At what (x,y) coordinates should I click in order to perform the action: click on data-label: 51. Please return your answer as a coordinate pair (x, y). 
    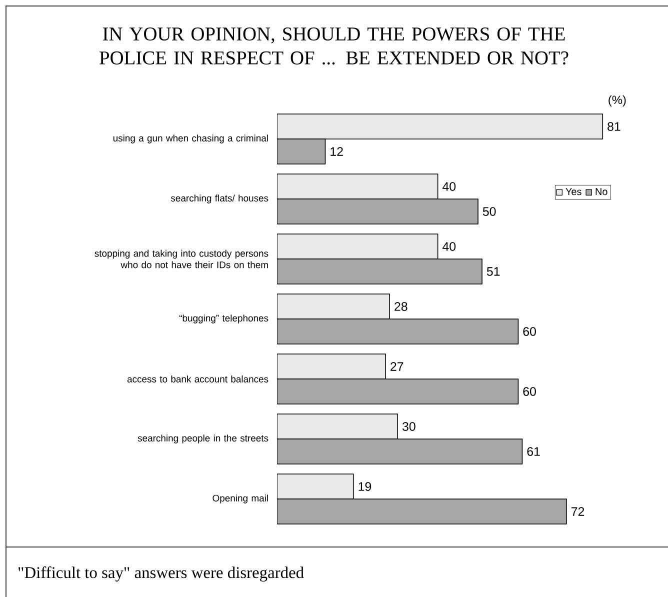
    Looking at the image, I should click on (493, 271).